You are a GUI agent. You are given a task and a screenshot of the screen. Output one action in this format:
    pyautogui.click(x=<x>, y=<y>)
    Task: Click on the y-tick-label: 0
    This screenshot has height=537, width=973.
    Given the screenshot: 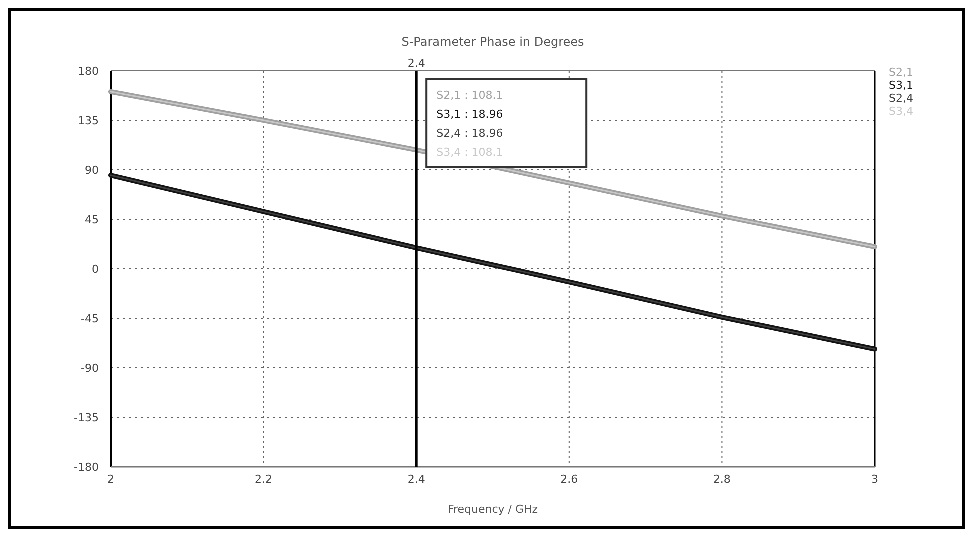 What is the action you would take?
    pyautogui.click(x=95, y=269)
    